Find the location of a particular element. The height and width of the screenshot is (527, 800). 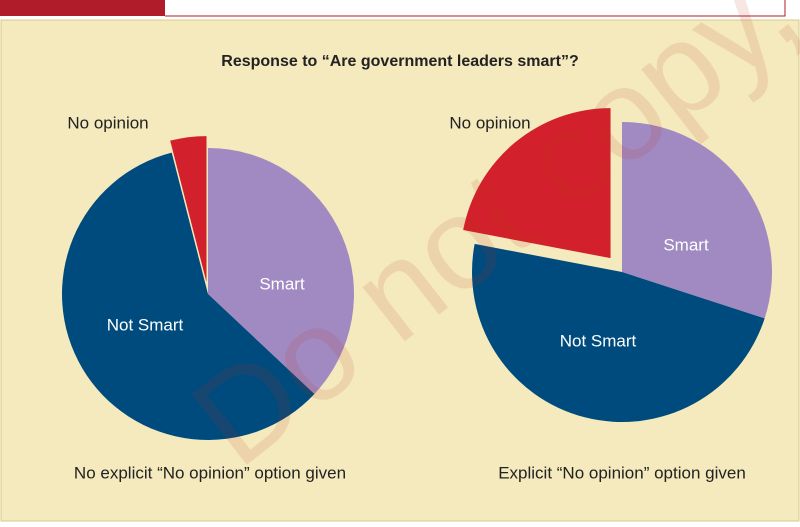

pie-caption: No explicit “No opinion” option given is located at coordinates (210, 472).